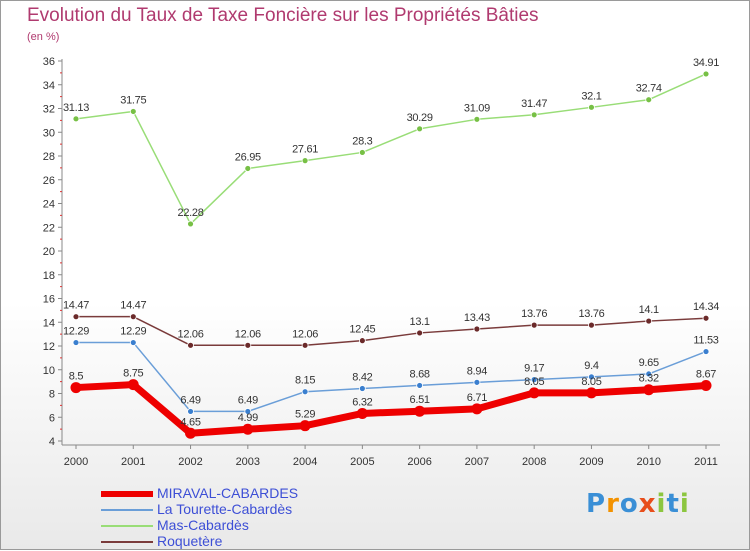  Describe the element at coordinates (647, 504) in the screenshot. I see `logo-letter: x` at that location.